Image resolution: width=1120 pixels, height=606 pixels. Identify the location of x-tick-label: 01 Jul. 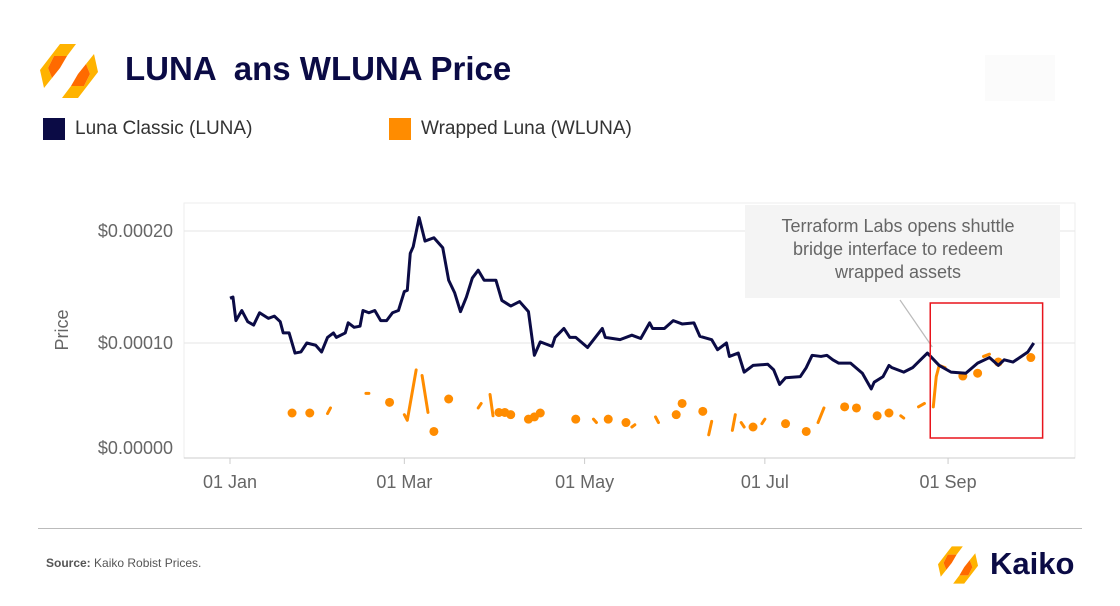
(765, 482).